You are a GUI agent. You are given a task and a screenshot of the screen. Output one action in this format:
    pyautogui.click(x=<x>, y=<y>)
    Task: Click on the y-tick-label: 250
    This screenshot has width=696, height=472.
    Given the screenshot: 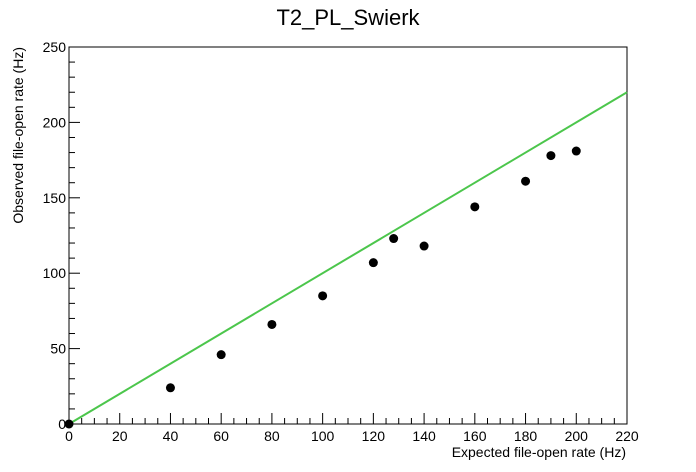 What is the action you would take?
    pyautogui.click(x=55, y=47)
    